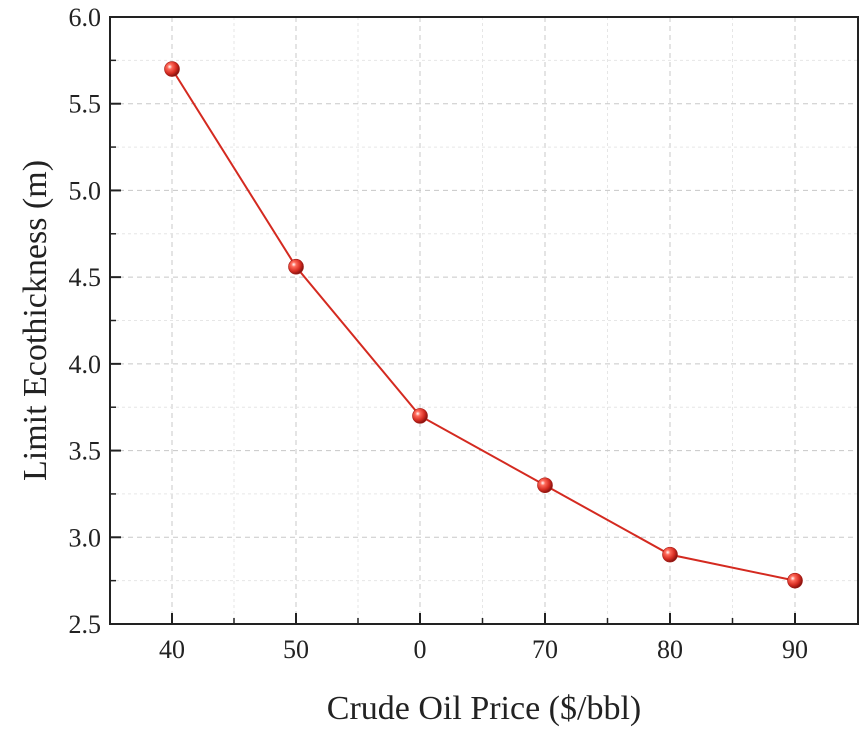  What do you see at coordinates (420, 649) in the screenshot?
I see `x-tick-label: 0` at bounding box center [420, 649].